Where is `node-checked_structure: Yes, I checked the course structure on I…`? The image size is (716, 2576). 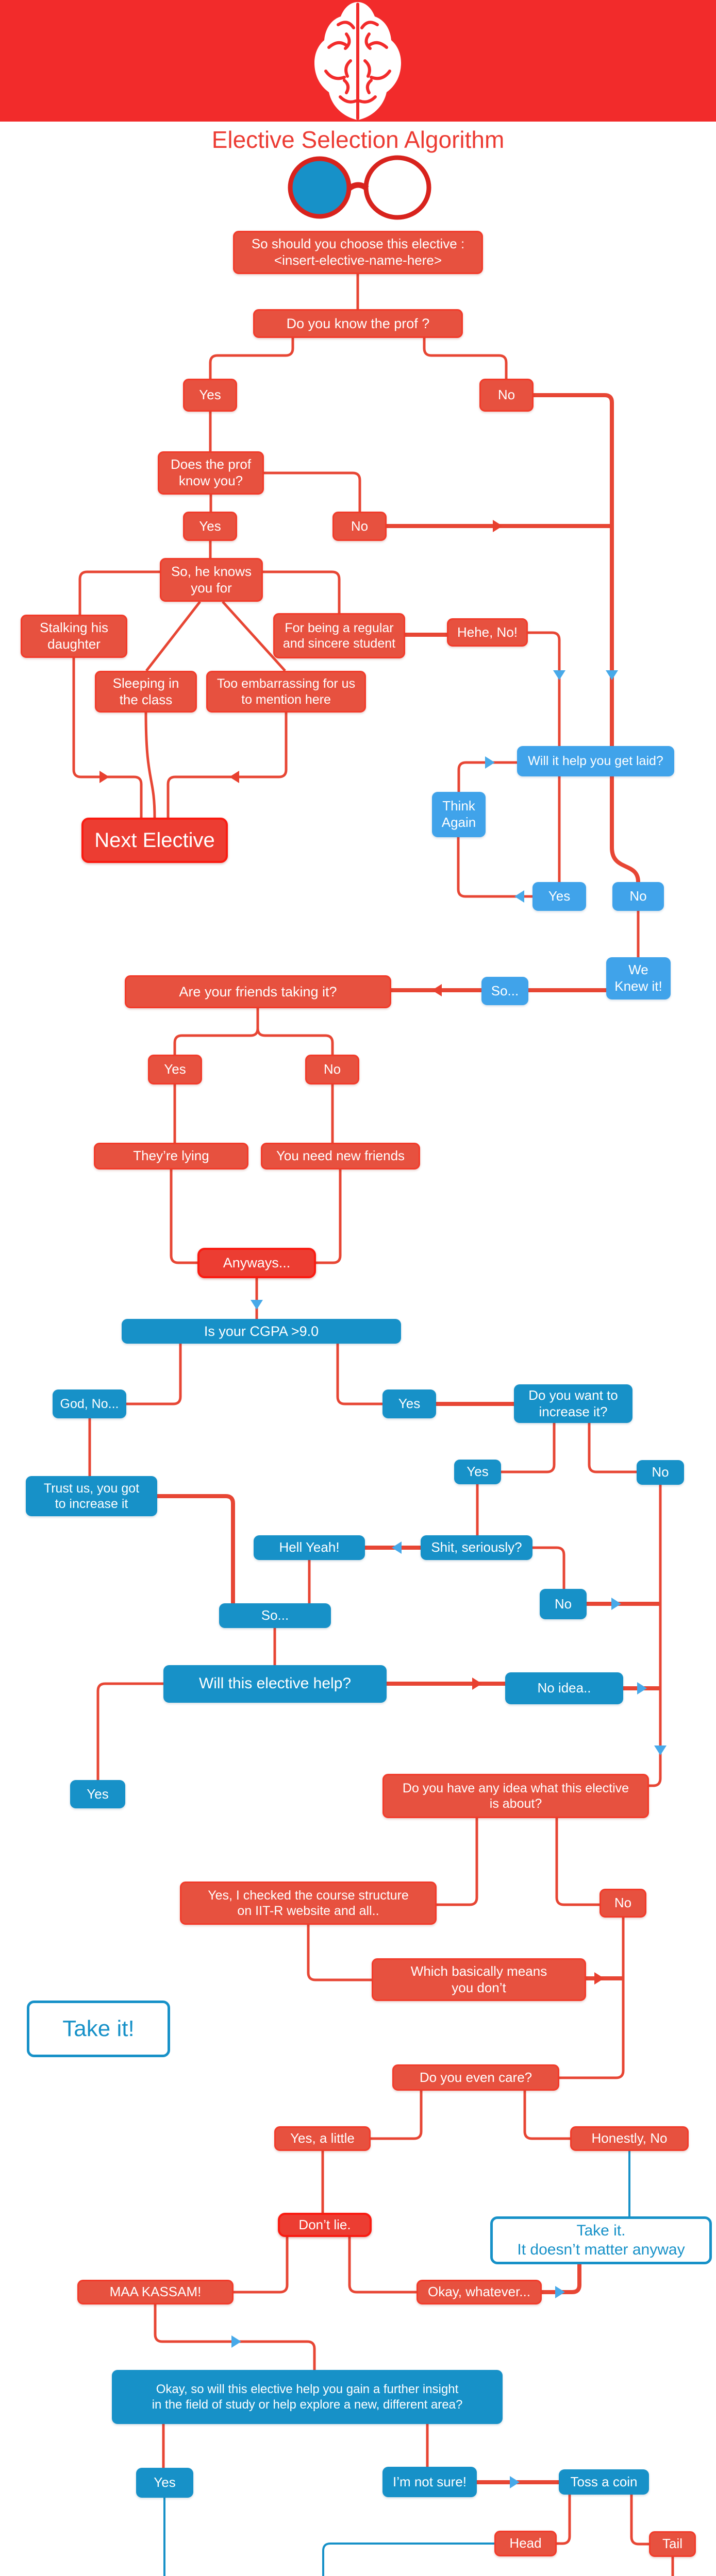
node-checked_structure: Yes, I checked the course structure on I… is located at coordinates (308, 1903).